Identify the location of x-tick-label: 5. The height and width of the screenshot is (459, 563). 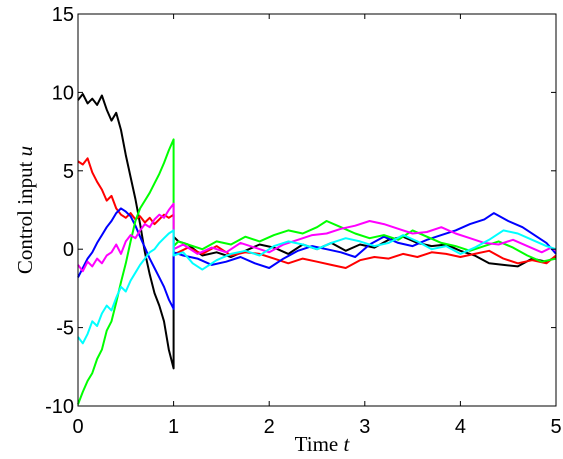
(555, 427).